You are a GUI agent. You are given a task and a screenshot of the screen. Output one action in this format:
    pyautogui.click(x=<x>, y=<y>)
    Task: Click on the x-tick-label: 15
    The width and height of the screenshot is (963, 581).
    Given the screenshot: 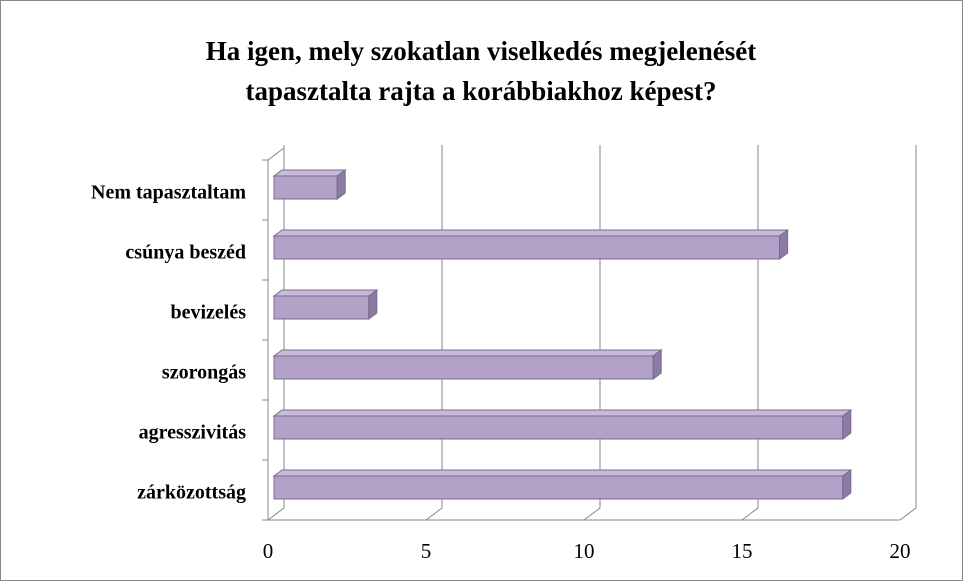 What is the action you would take?
    pyautogui.click(x=742, y=551)
    